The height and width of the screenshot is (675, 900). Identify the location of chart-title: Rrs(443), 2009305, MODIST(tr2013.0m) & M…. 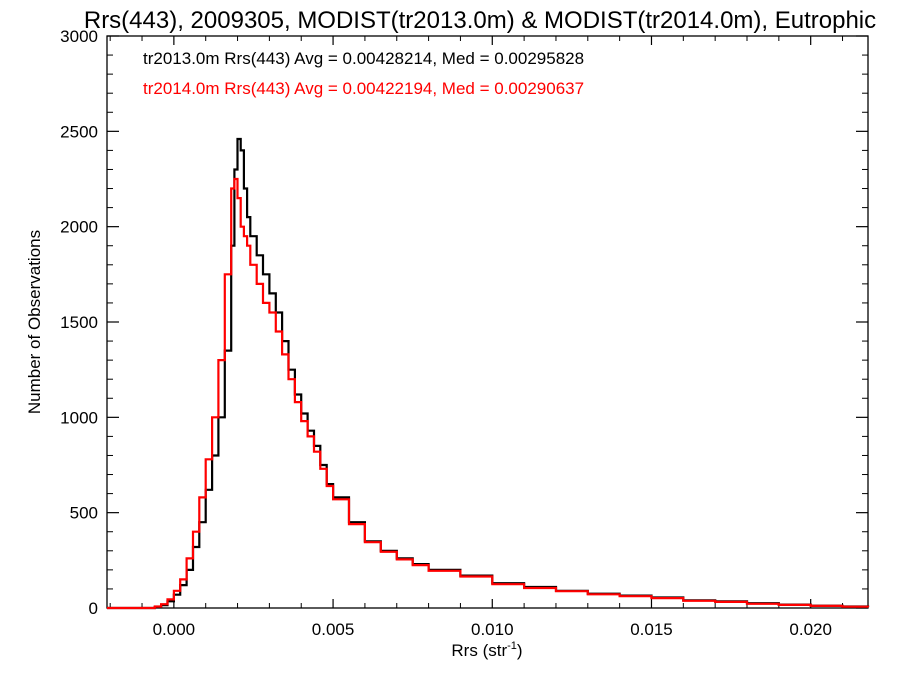
(480, 20).